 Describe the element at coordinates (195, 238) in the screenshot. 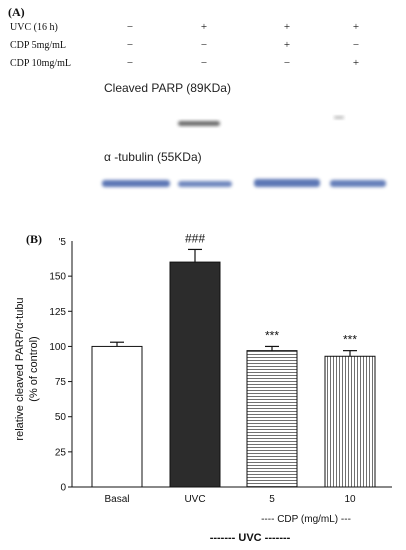

I see `significance-1: ###` at that location.